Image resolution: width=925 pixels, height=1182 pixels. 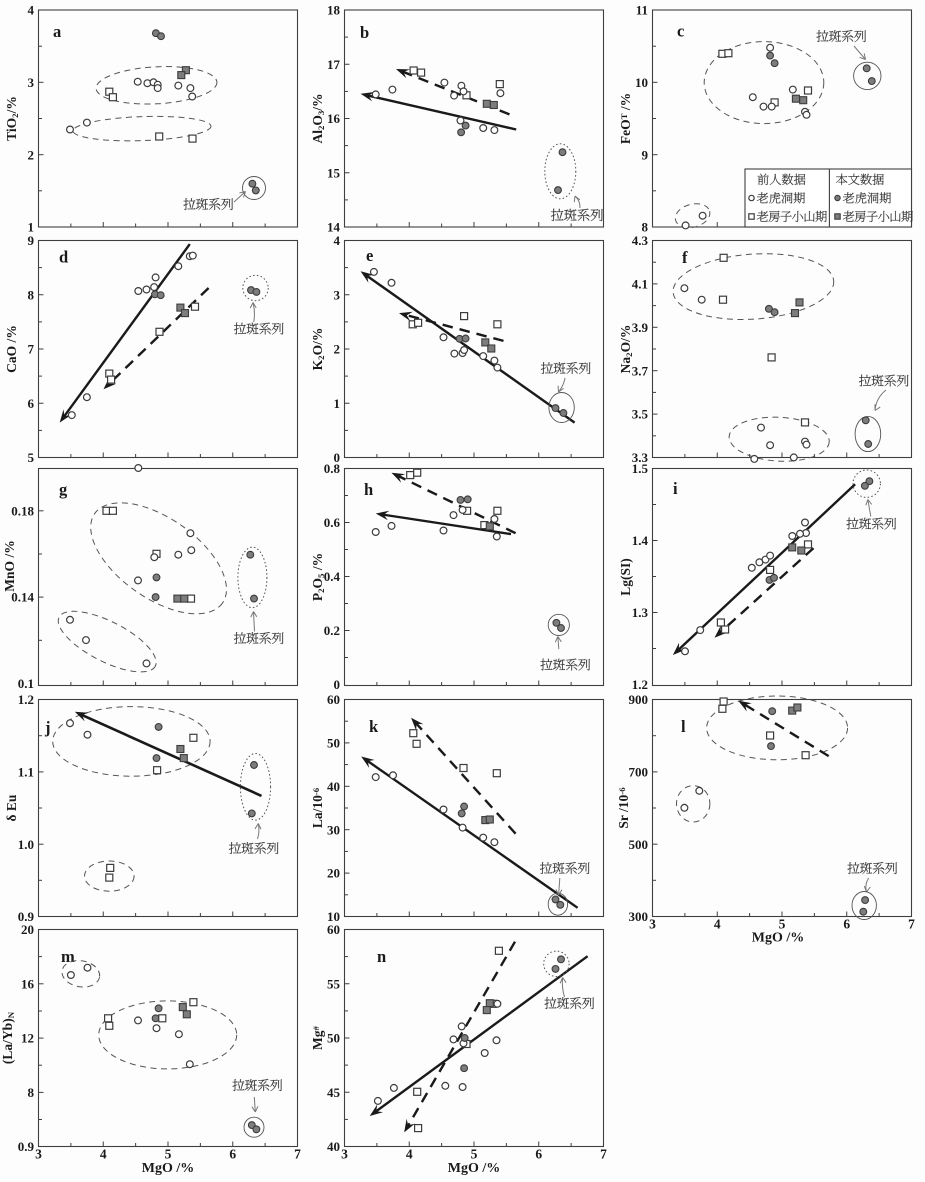 I want to click on svg-text: 12, so click(x=27, y=1038).